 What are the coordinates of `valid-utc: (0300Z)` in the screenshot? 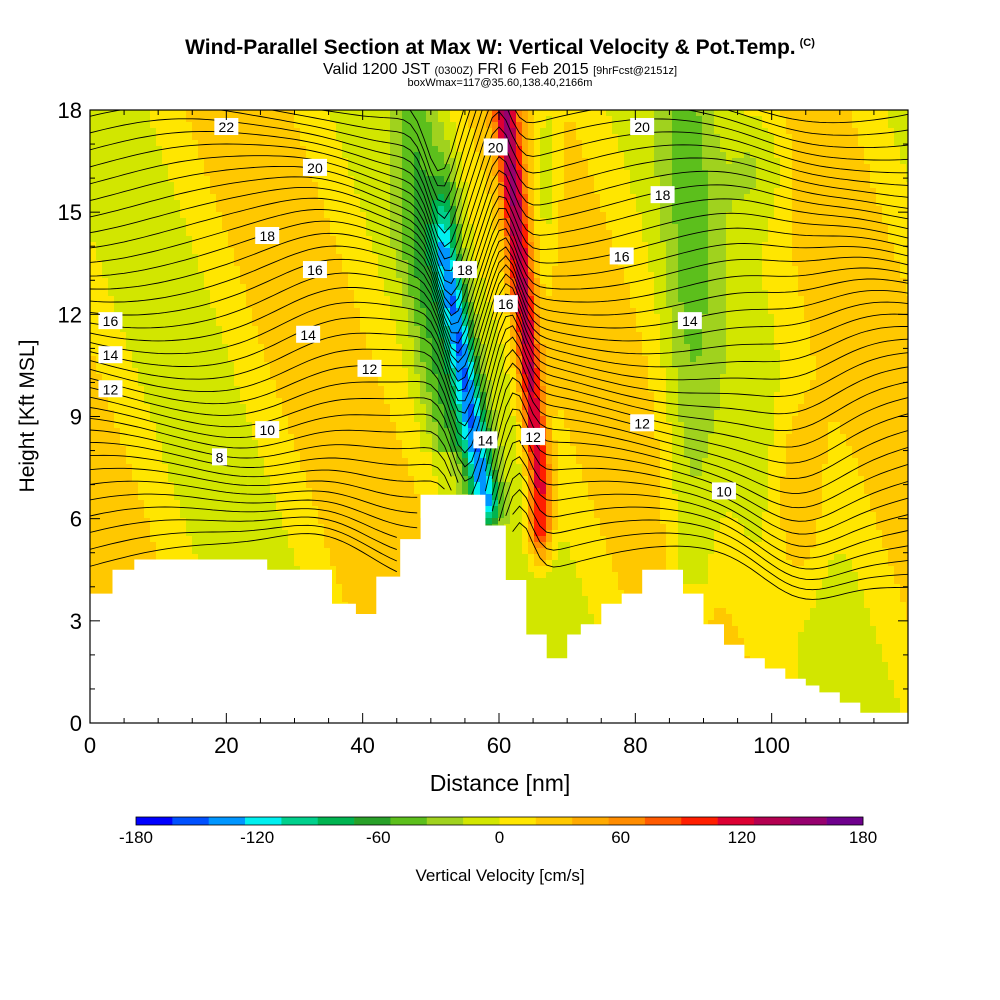 It's located at (453, 71).